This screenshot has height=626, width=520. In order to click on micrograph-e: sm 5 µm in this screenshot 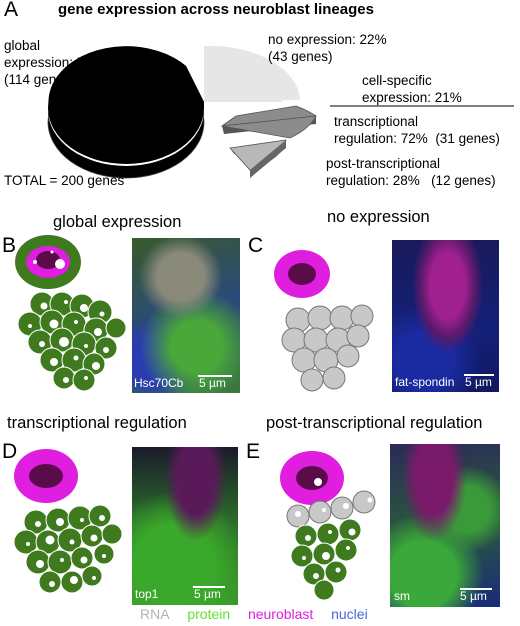, I will do `click(445, 525)`.